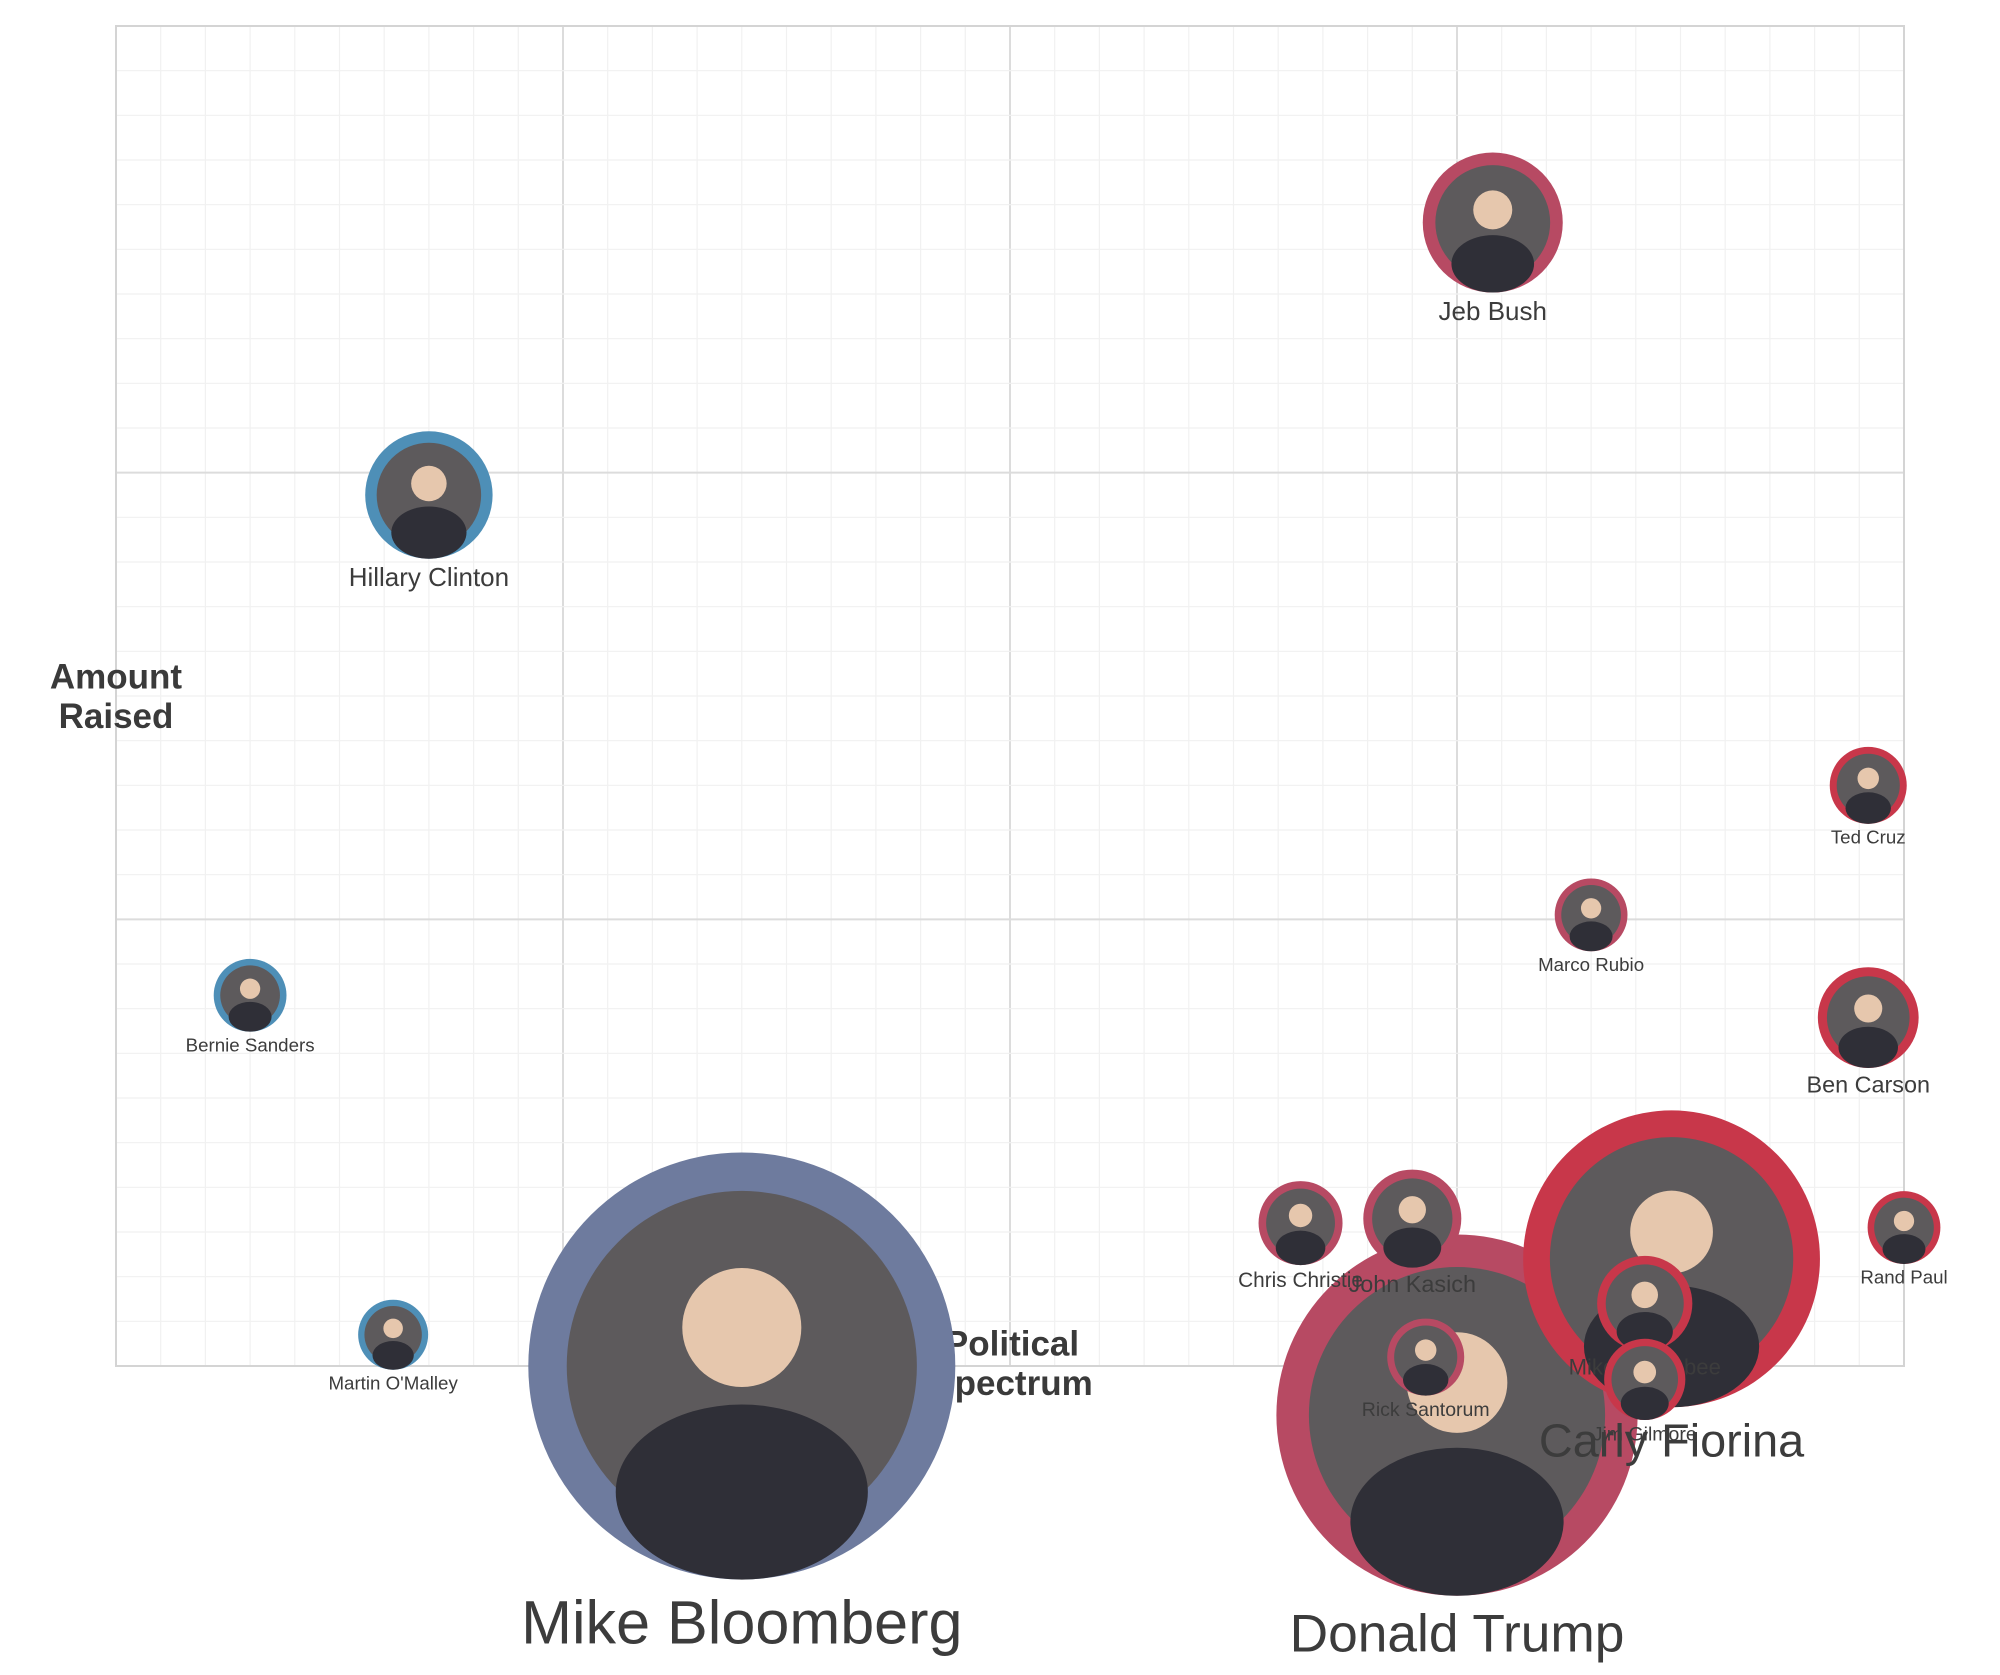 This screenshot has height=1675, width=2000. I want to click on candidate-point: Jim Gilmore, so click(1645, 1391).